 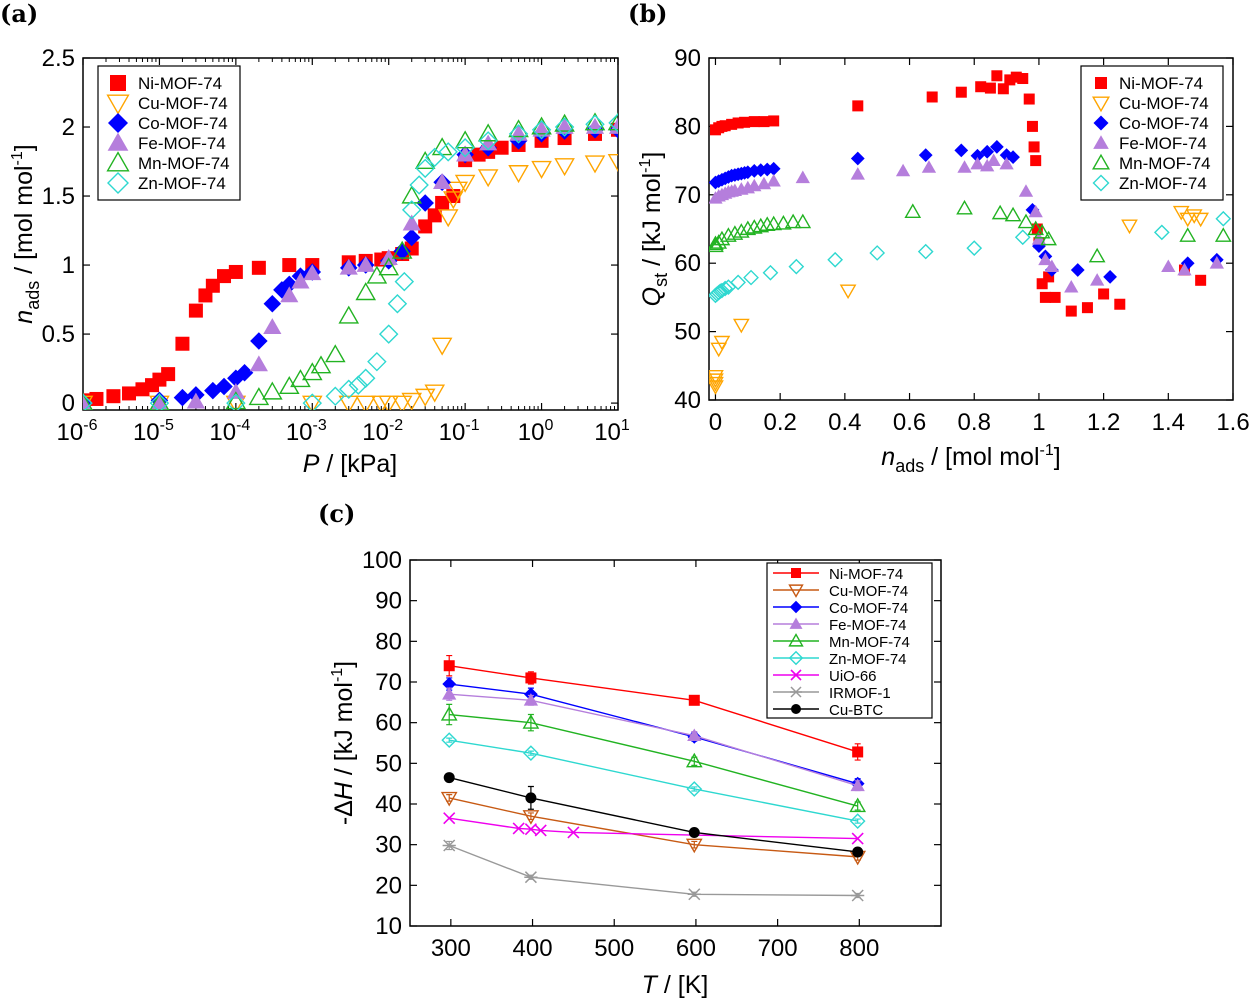 What do you see at coordinates (382, 431) in the screenshot?
I see `x-tick-label: 10⁻²` at bounding box center [382, 431].